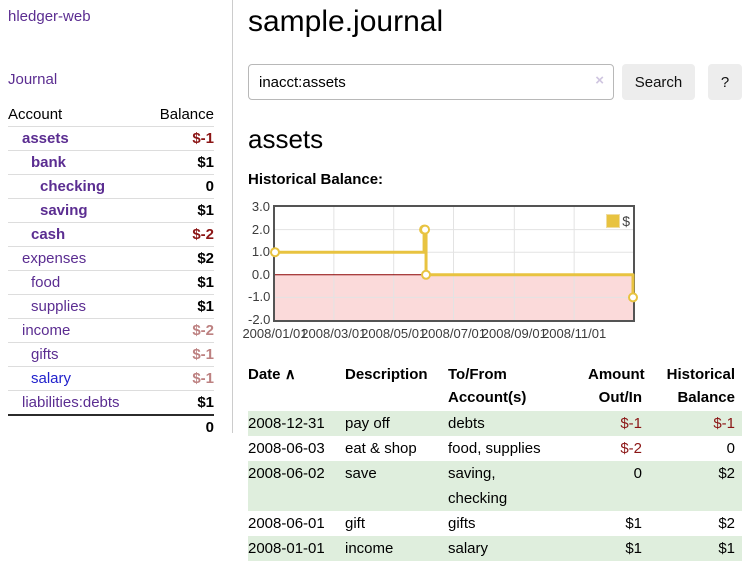 The height and width of the screenshot is (582, 742). Describe the element at coordinates (346, 21) in the screenshot. I see `page-title: sample.journal` at that location.